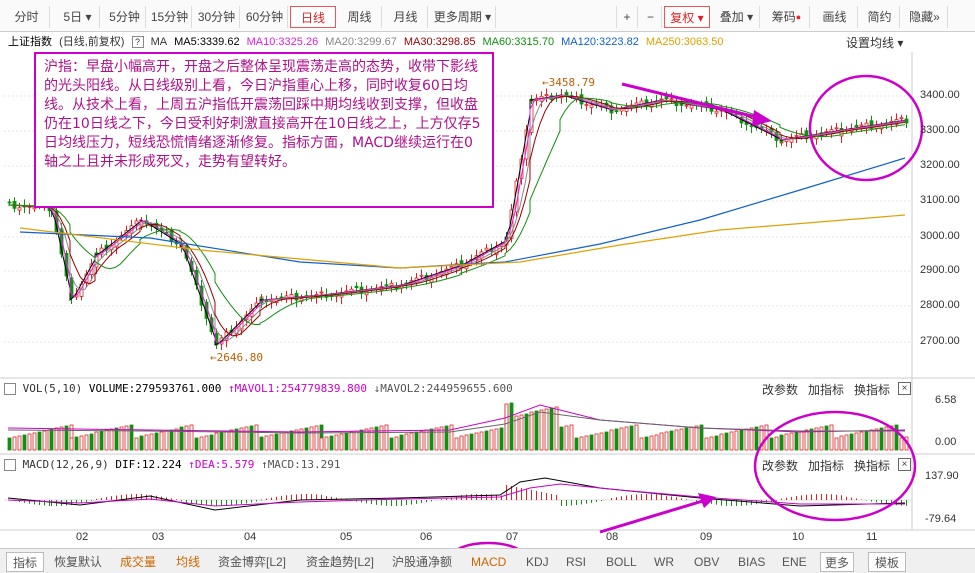 The width and height of the screenshot is (975, 573). I want to click on tab-restore-default: 恢复默认, so click(78, 562).